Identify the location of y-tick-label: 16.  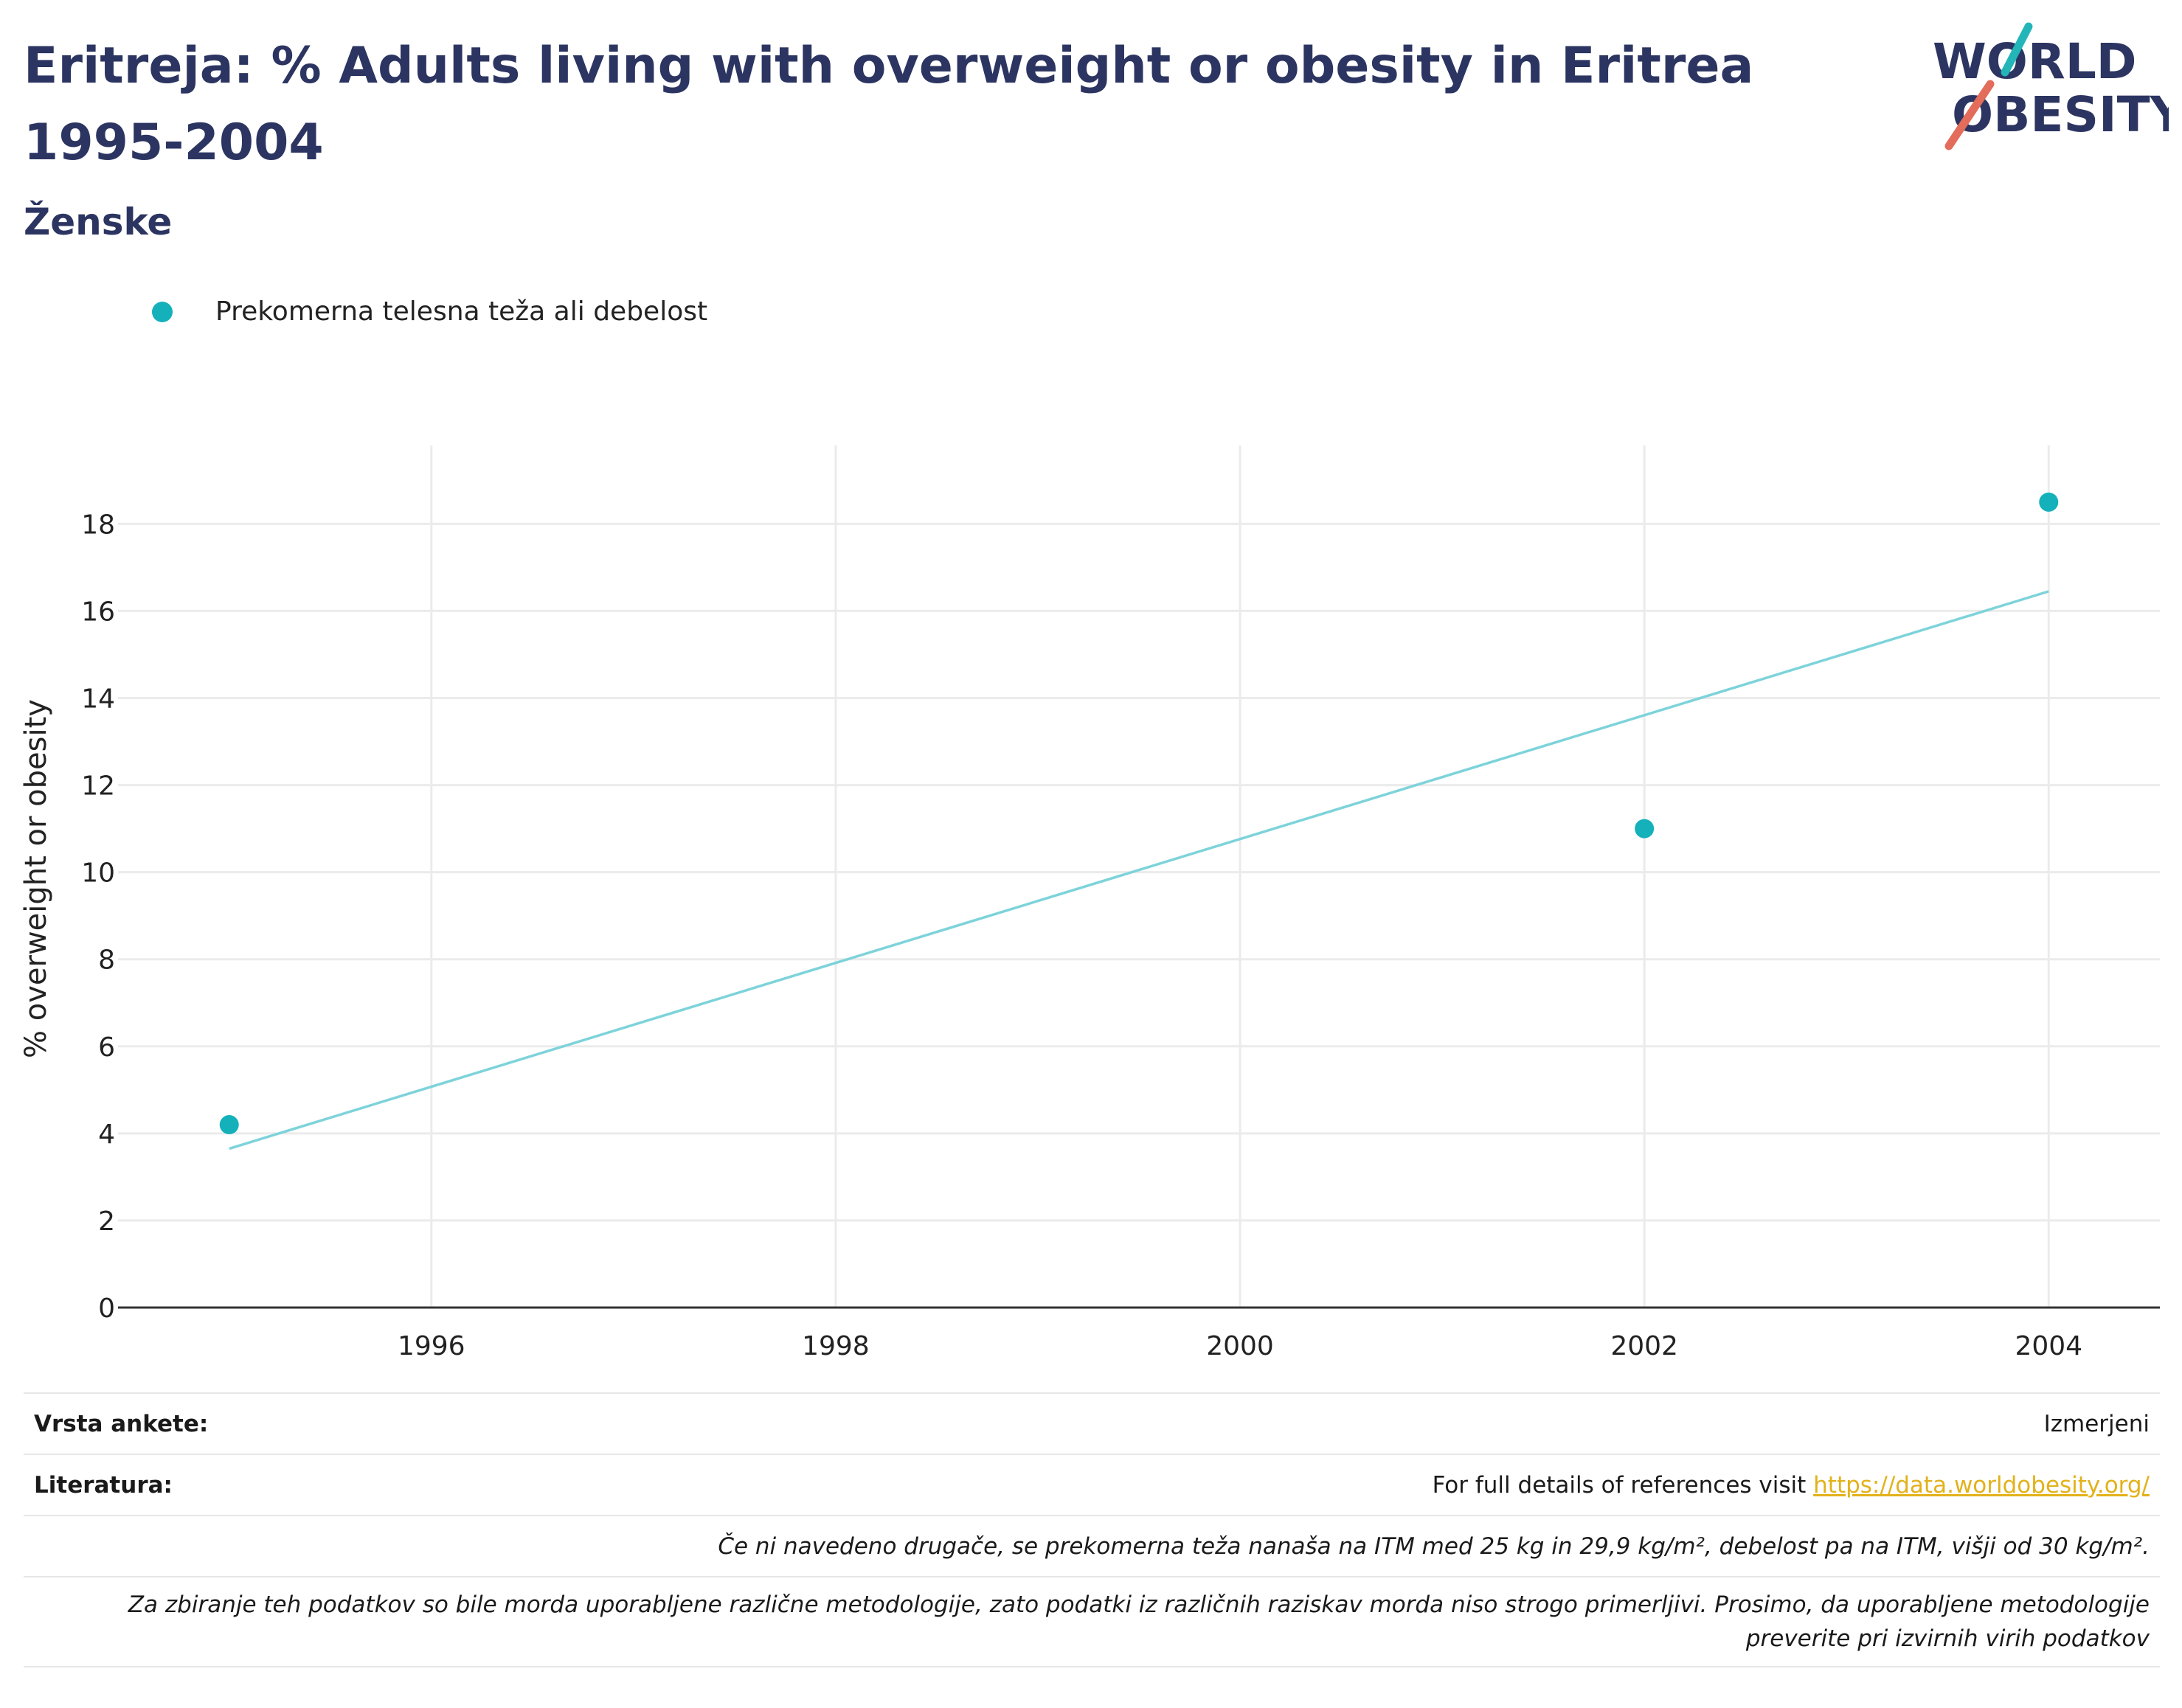
(98, 612).